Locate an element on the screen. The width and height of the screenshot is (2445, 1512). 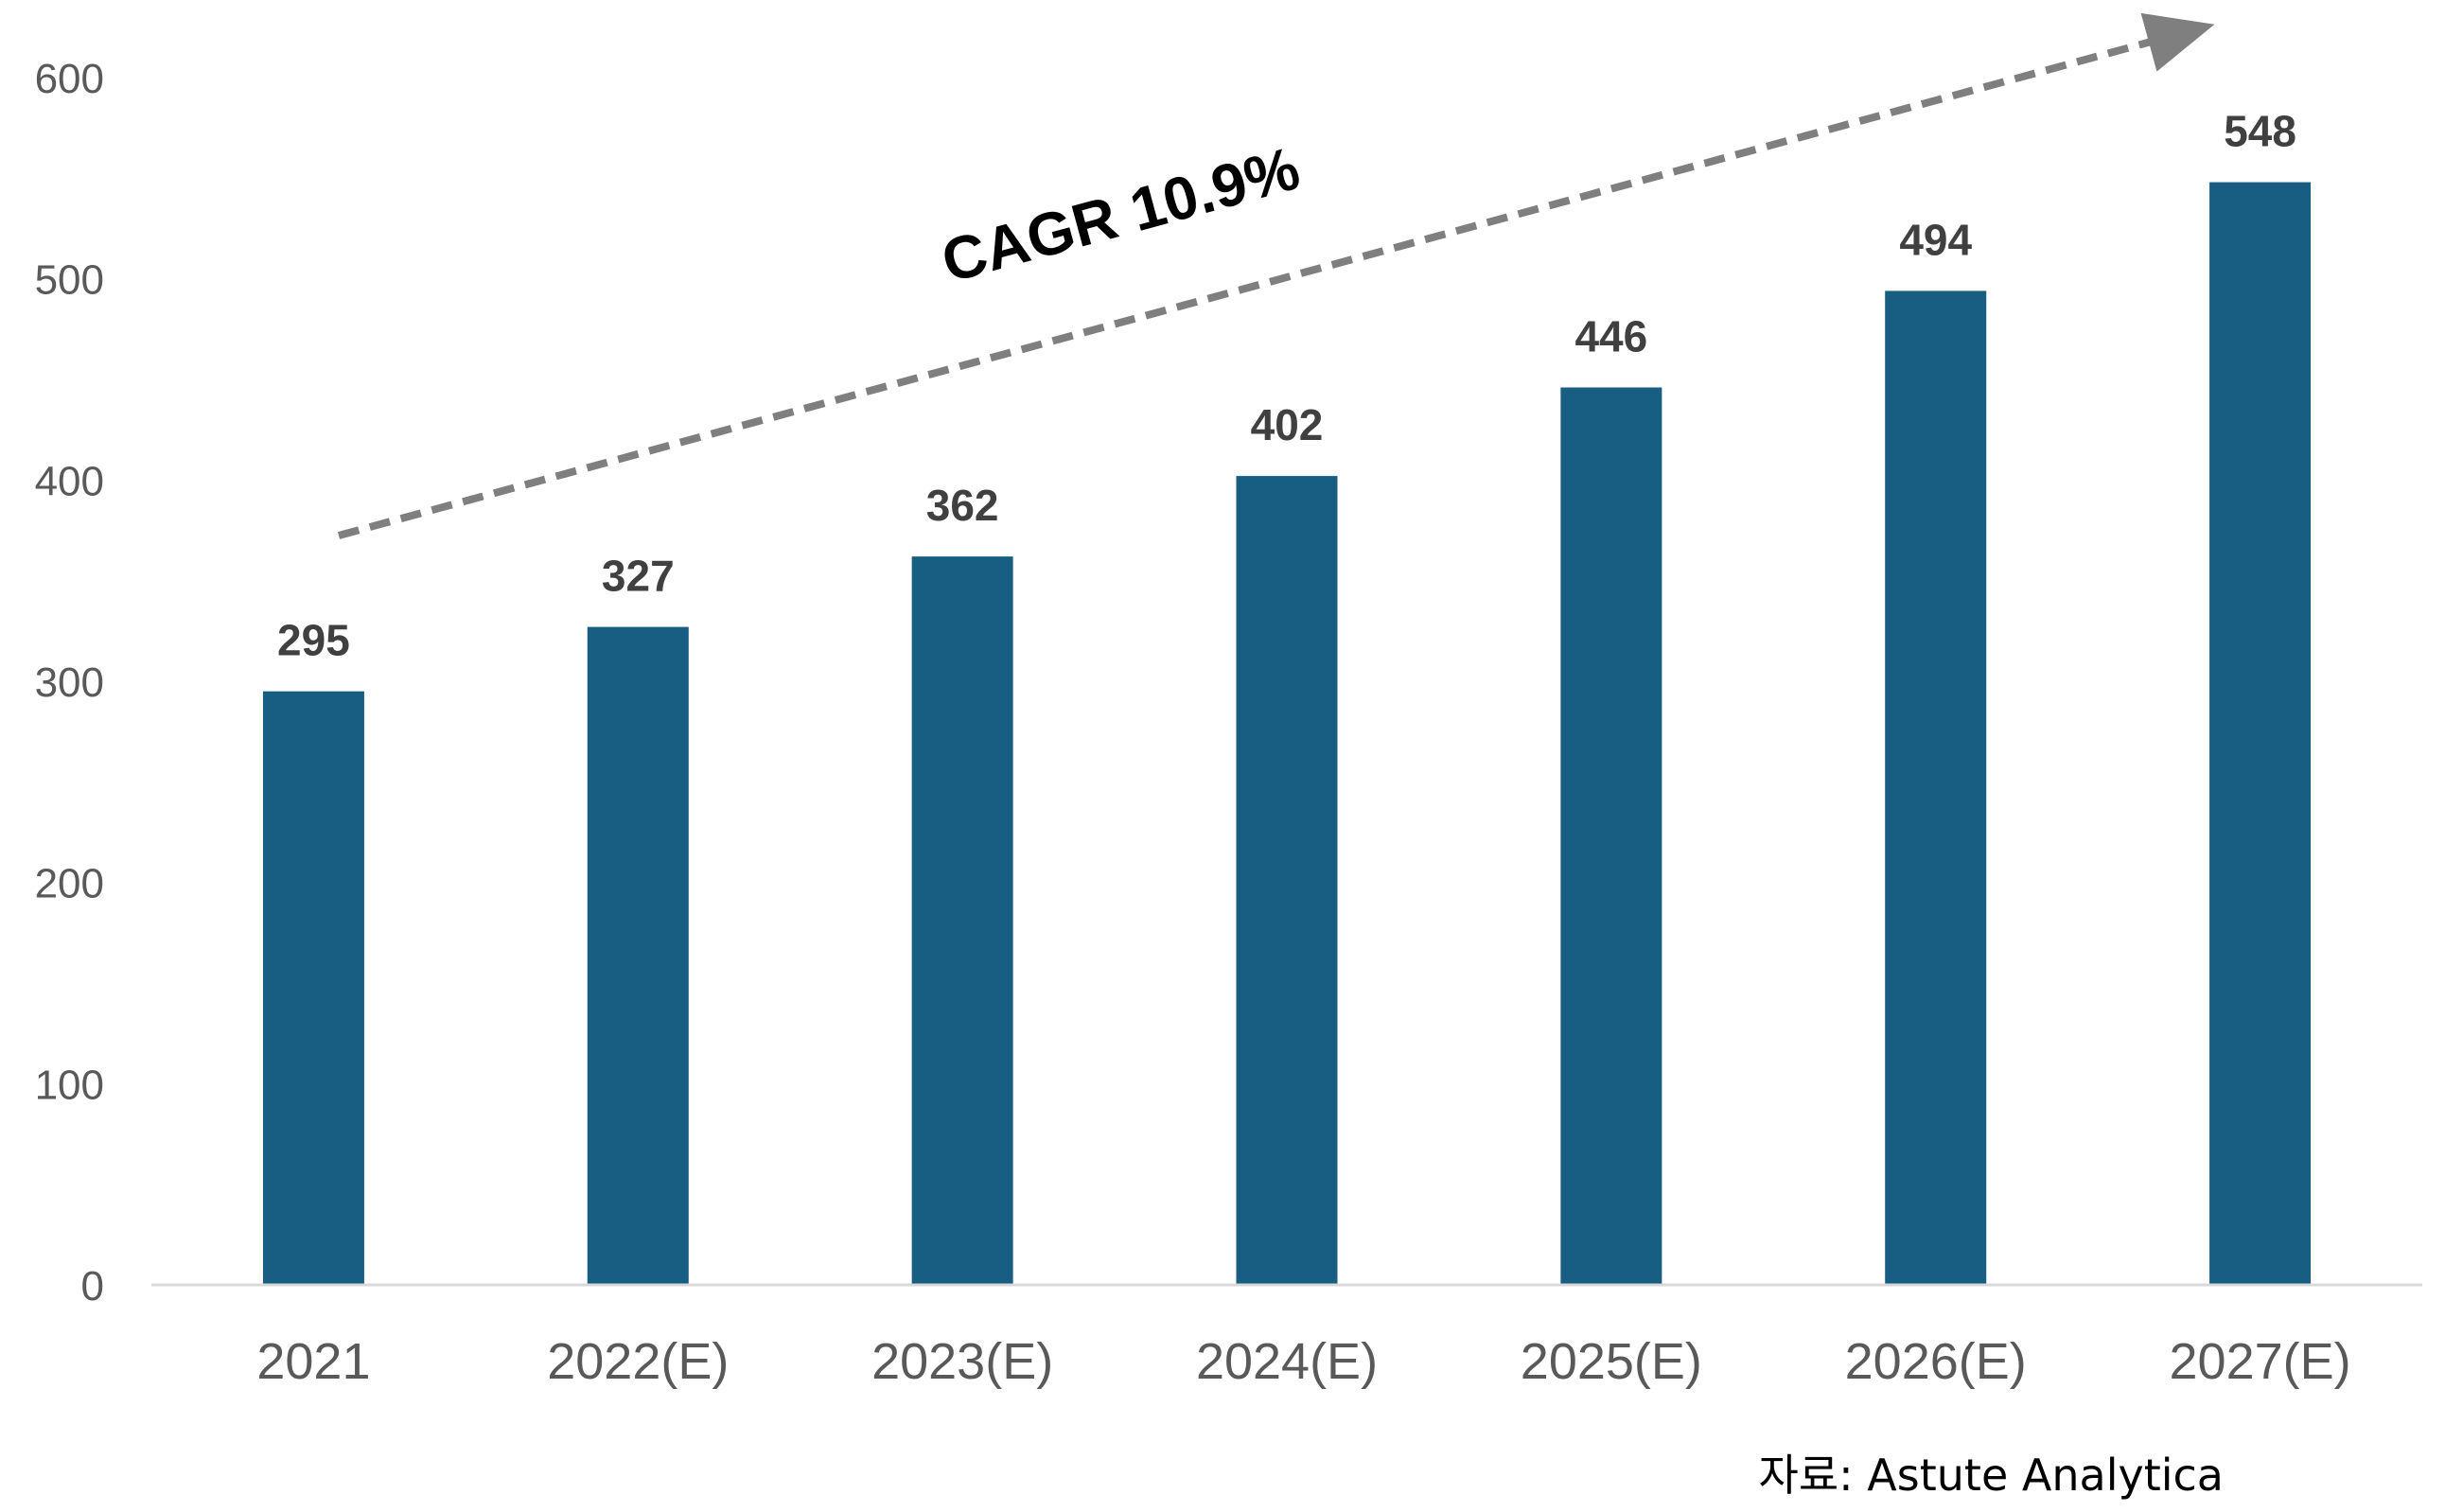
y-tick-label: 300 is located at coordinates (70, 682).